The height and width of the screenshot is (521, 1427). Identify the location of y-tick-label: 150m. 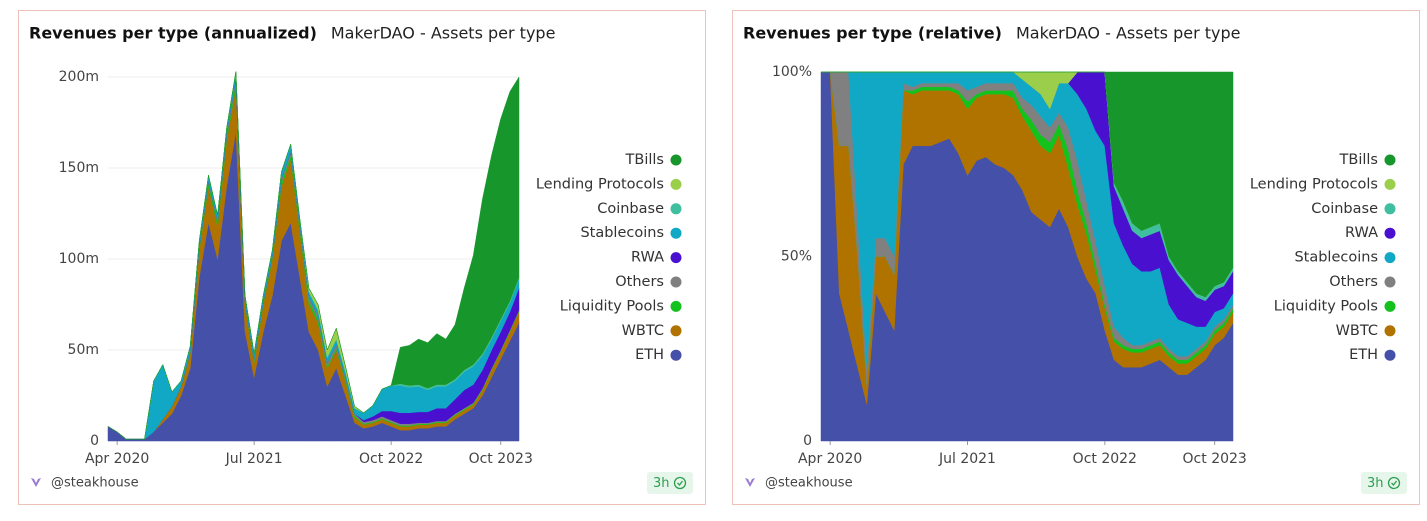
(79, 168).